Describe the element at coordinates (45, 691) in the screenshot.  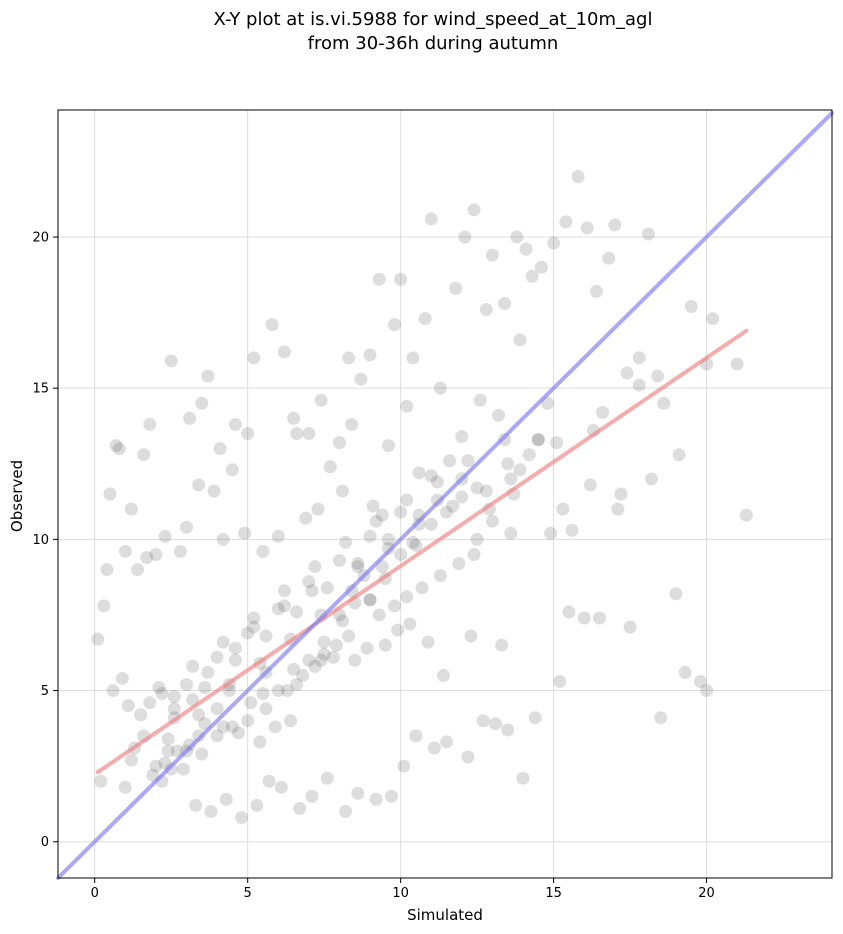
I see `y-tick-label: 5` at that location.